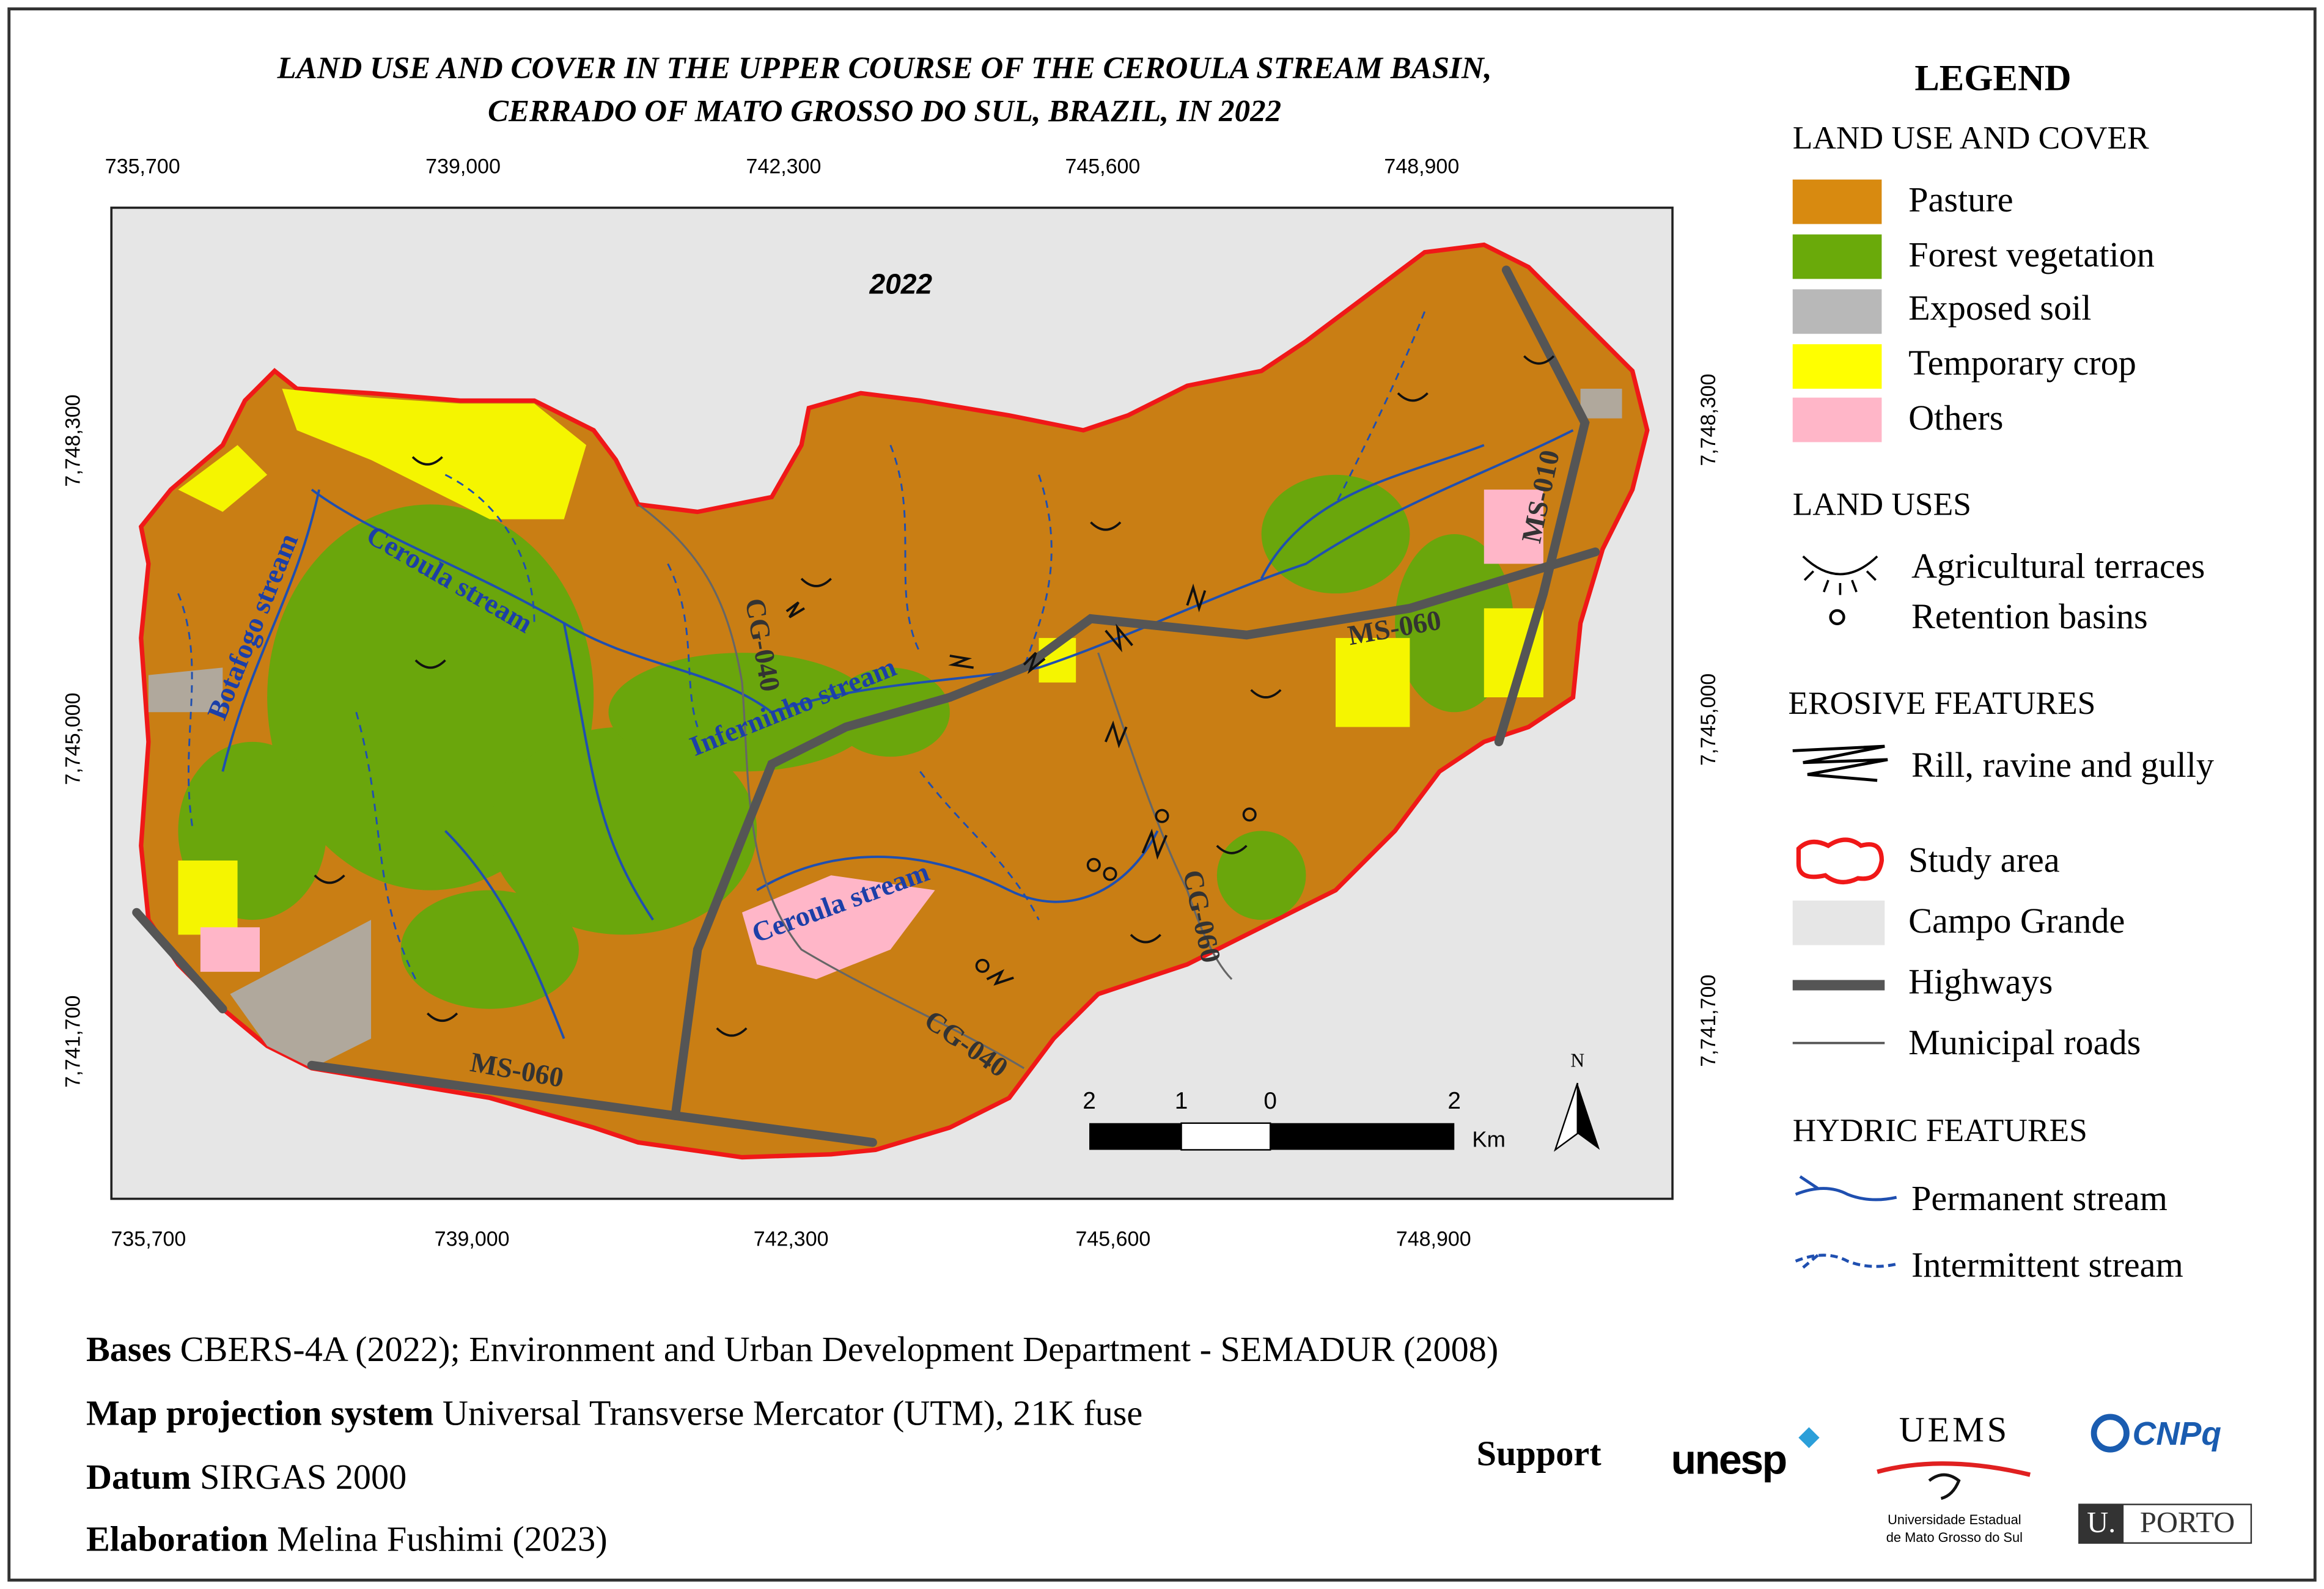  I want to click on footer-line: Datum SIRGAS 2000, so click(246, 1477).